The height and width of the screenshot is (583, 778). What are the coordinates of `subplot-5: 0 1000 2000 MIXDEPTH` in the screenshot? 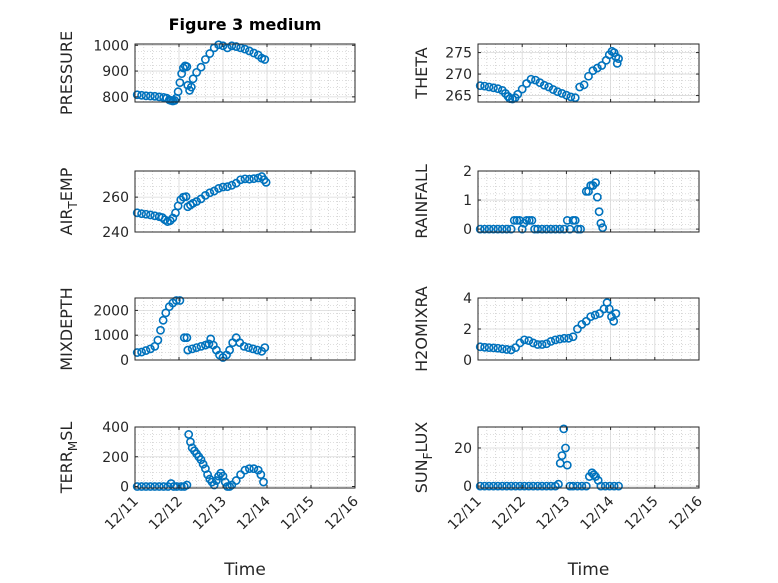 It's located at (206, 329).